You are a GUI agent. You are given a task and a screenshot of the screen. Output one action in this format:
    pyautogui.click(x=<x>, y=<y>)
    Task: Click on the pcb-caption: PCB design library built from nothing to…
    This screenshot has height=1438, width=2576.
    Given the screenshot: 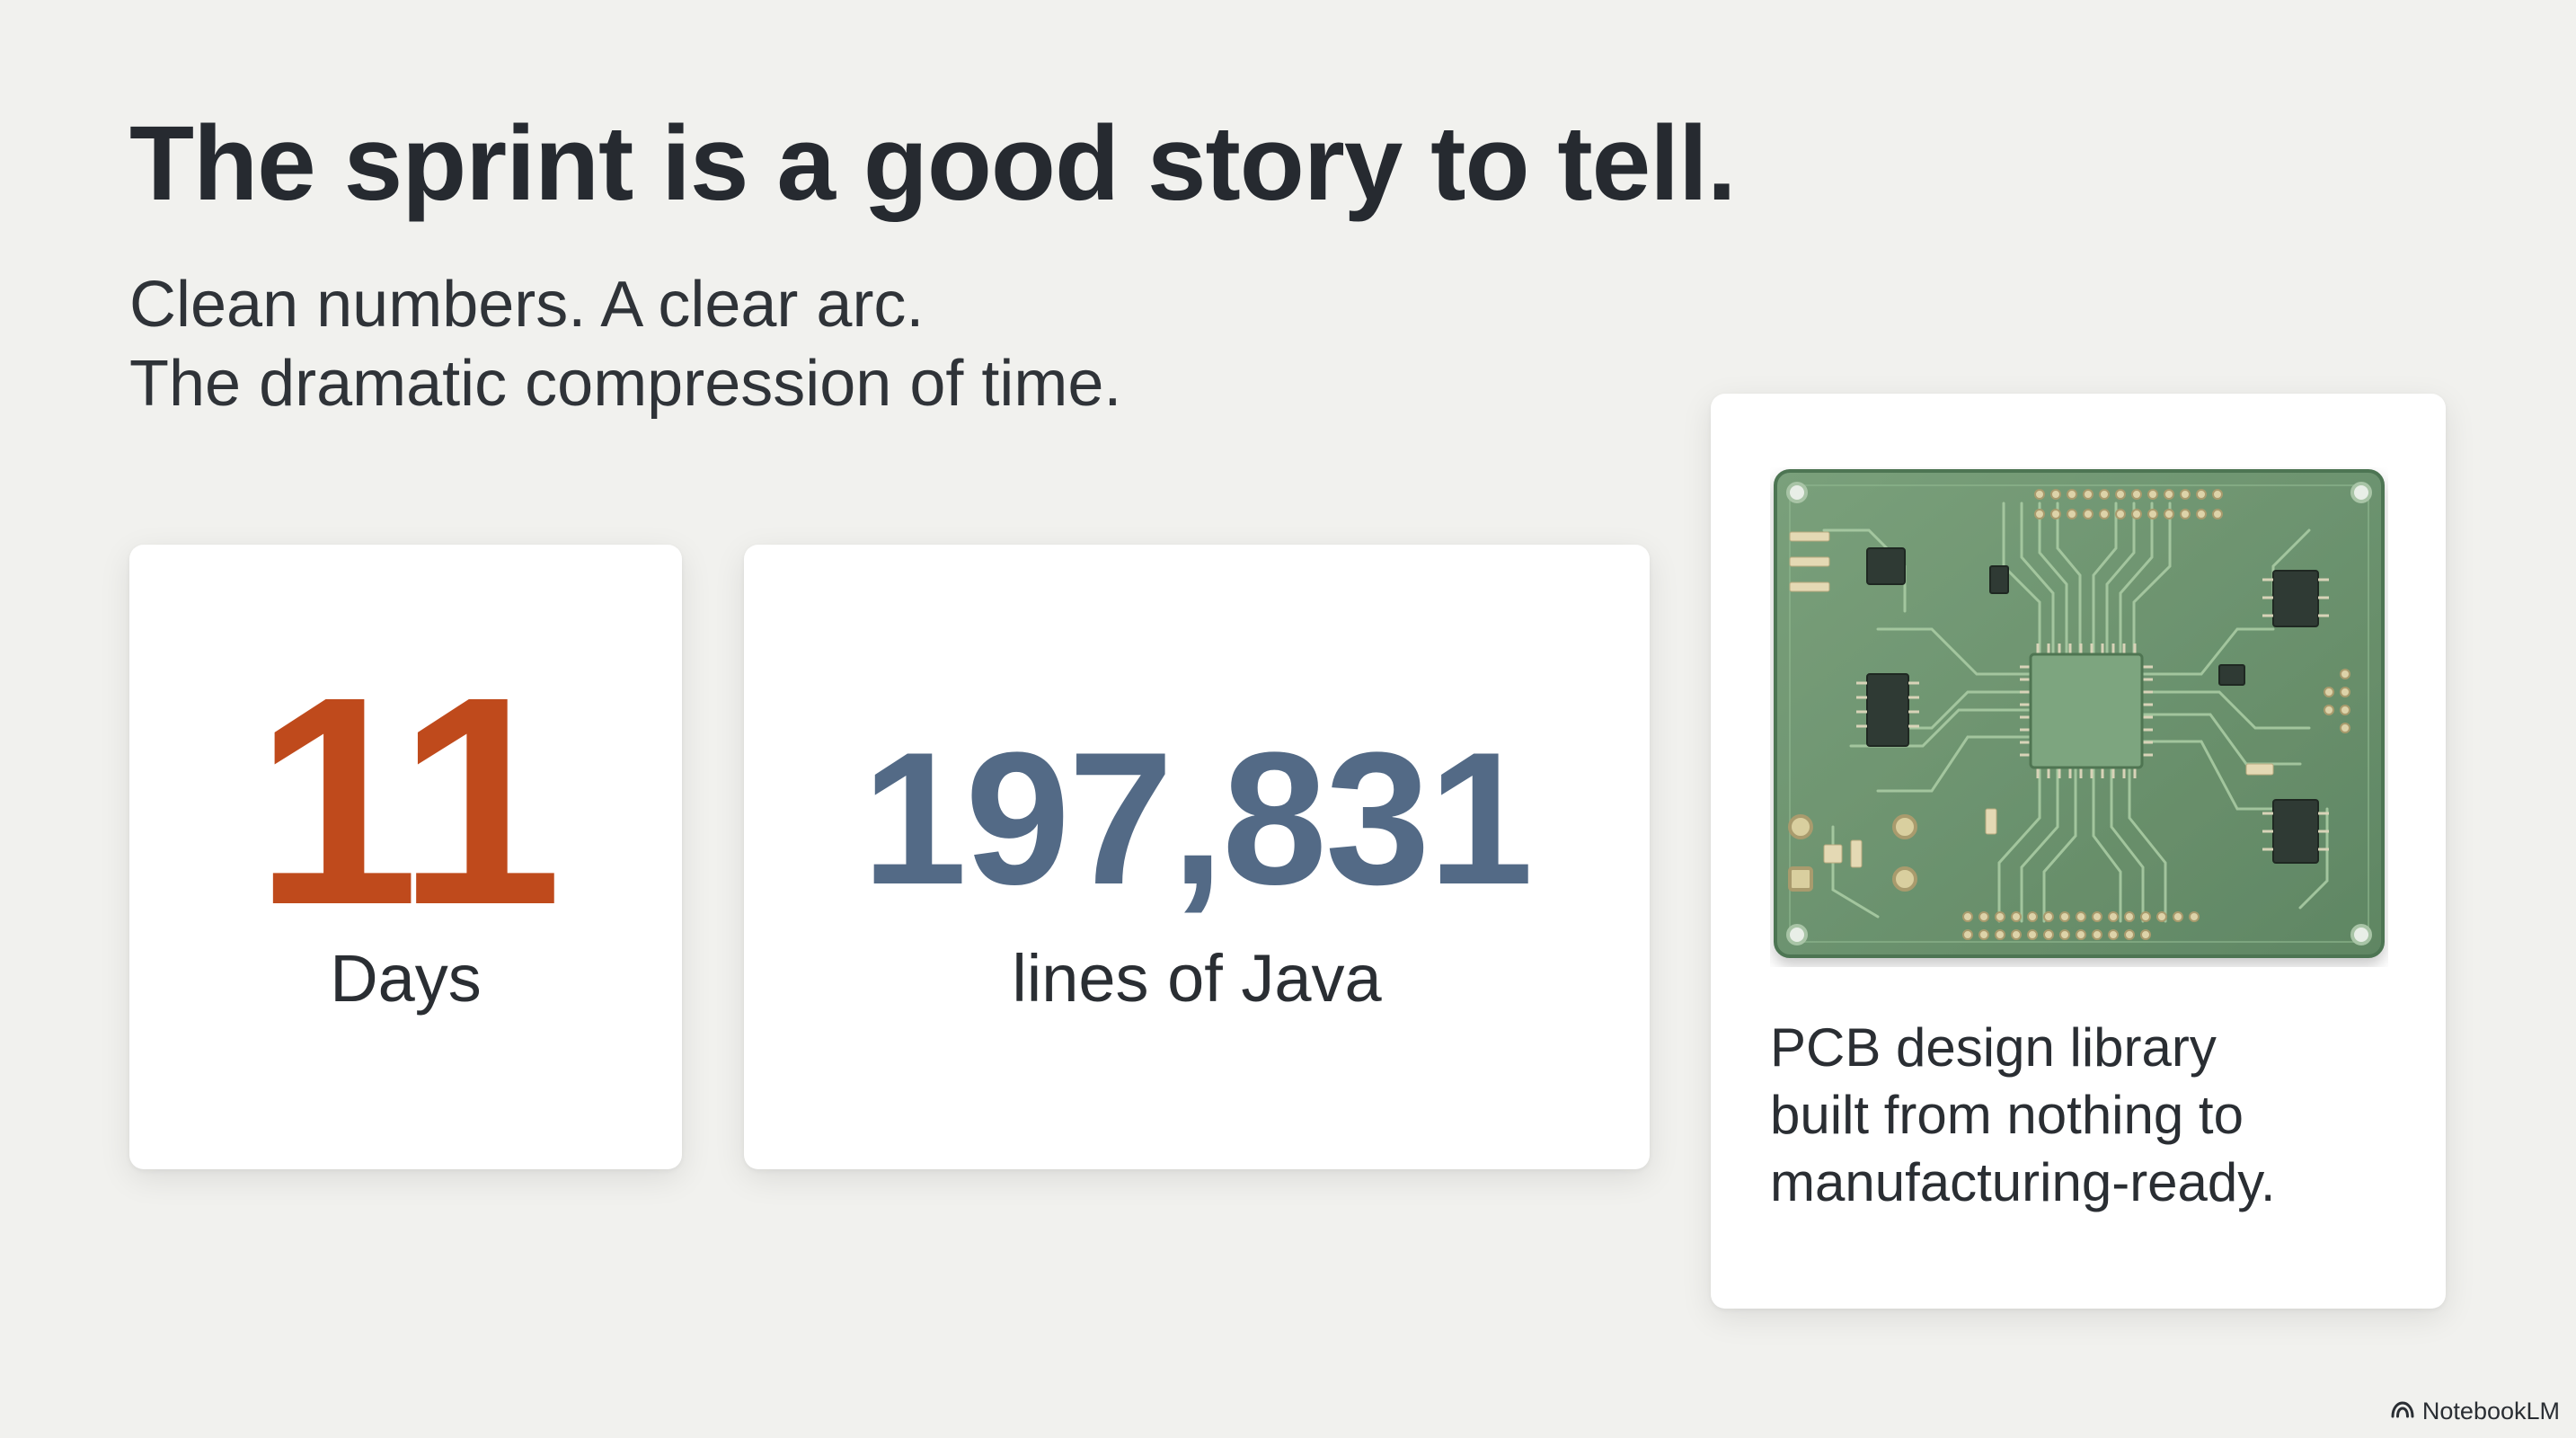 What is the action you would take?
    pyautogui.click(x=2093, y=1115)
    